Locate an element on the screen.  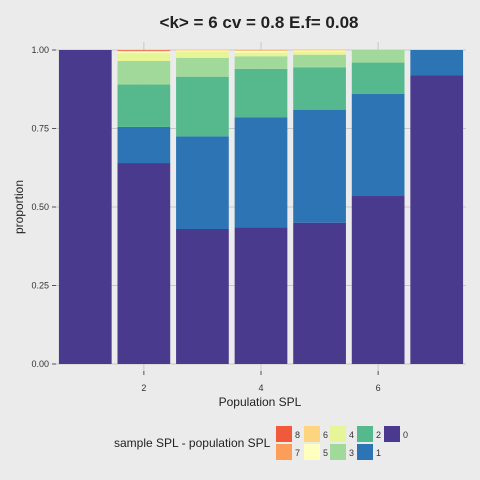
bar-segment-6-x5 is located at coordinates (319, 50).